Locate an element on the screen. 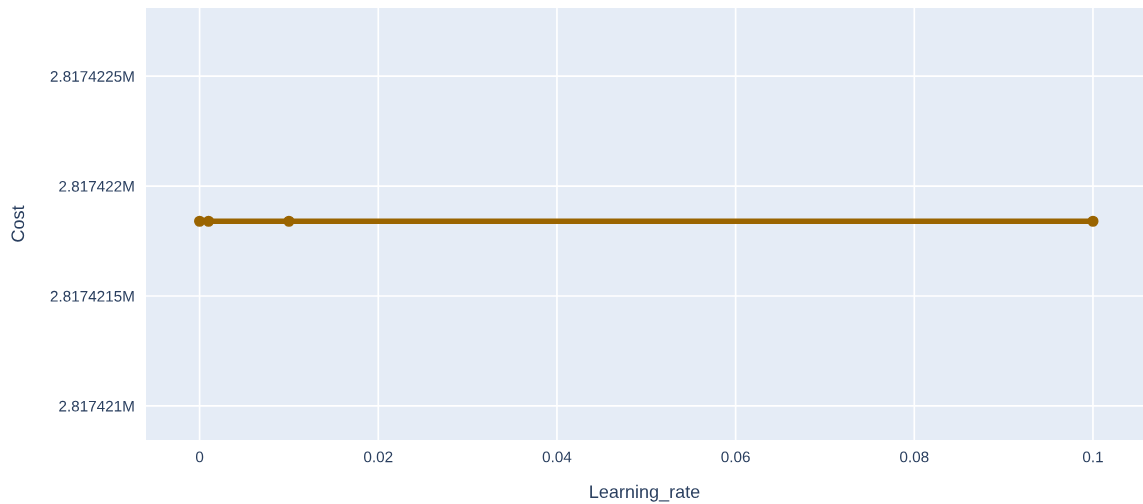 The height and width of the screenshot is (504, 1143). y-tick-label: 2.8174215M is located at coordinates (92, 296).